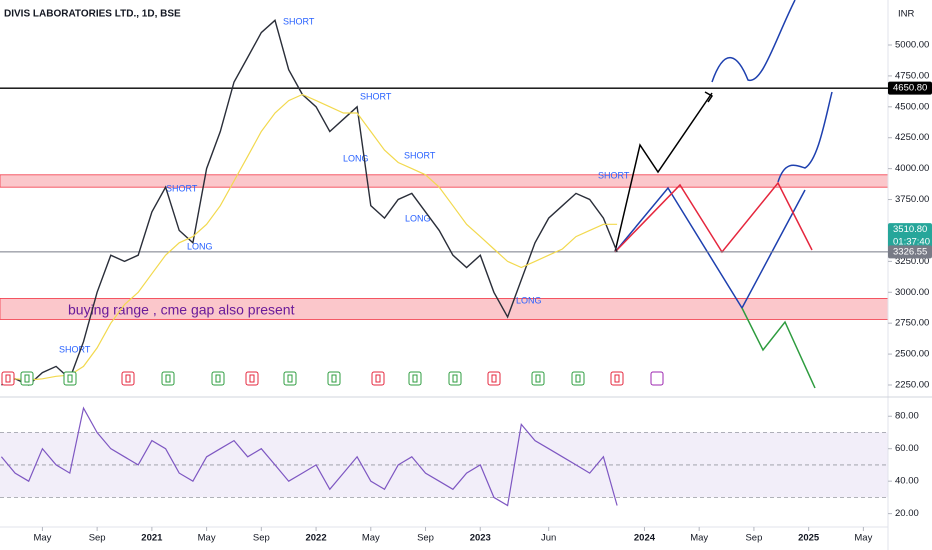  I want to click on forecast-black, so click(663, 172).